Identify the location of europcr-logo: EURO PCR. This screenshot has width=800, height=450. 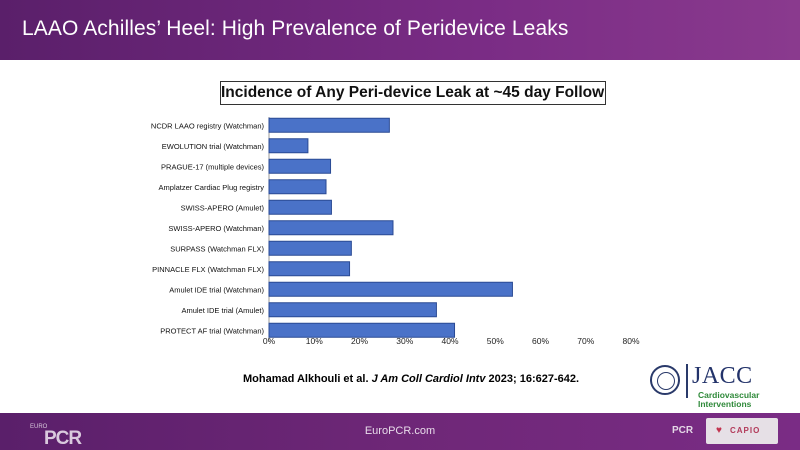
(56, 436).